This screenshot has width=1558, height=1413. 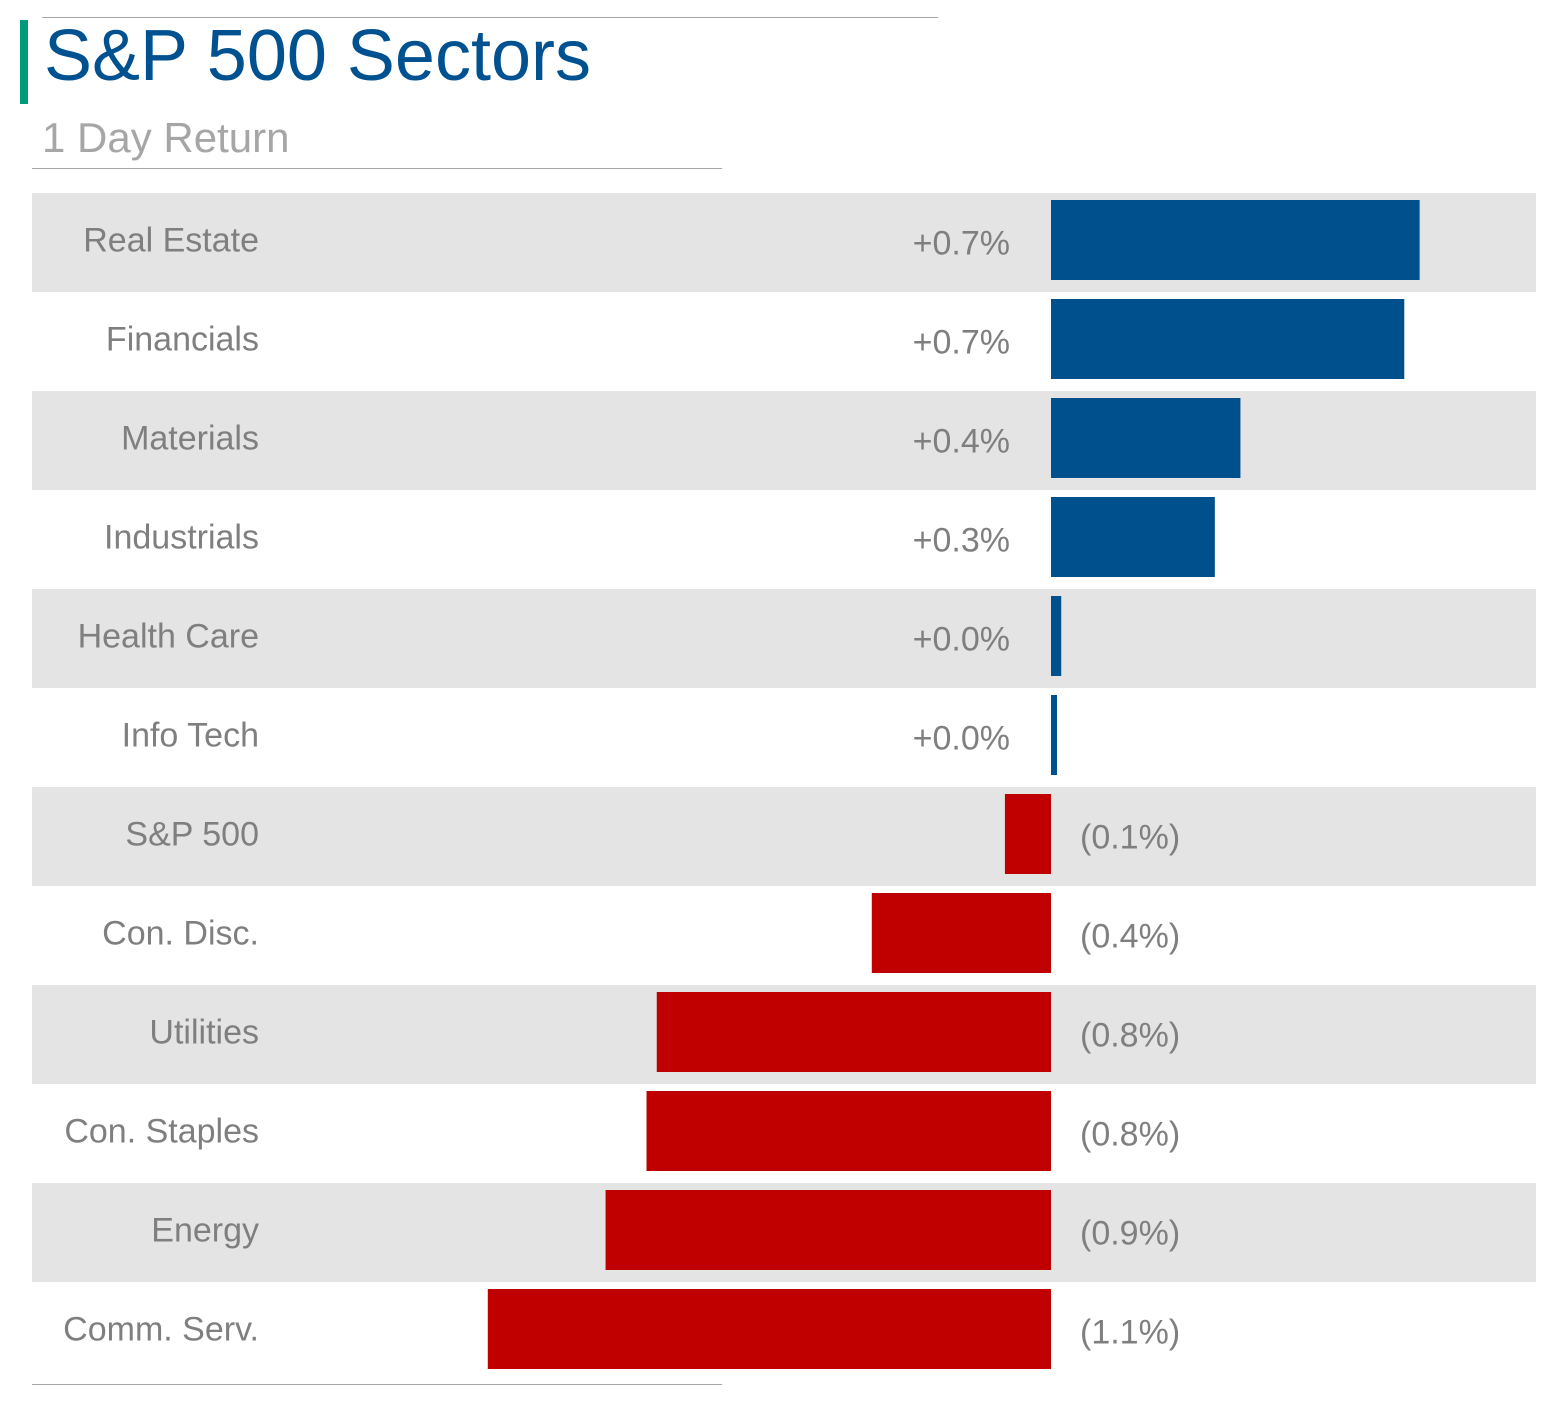 What do you see at coordinates (190, 438) in the screenshot?
I see `category-label: Materials` at bounding box center [190, 438].